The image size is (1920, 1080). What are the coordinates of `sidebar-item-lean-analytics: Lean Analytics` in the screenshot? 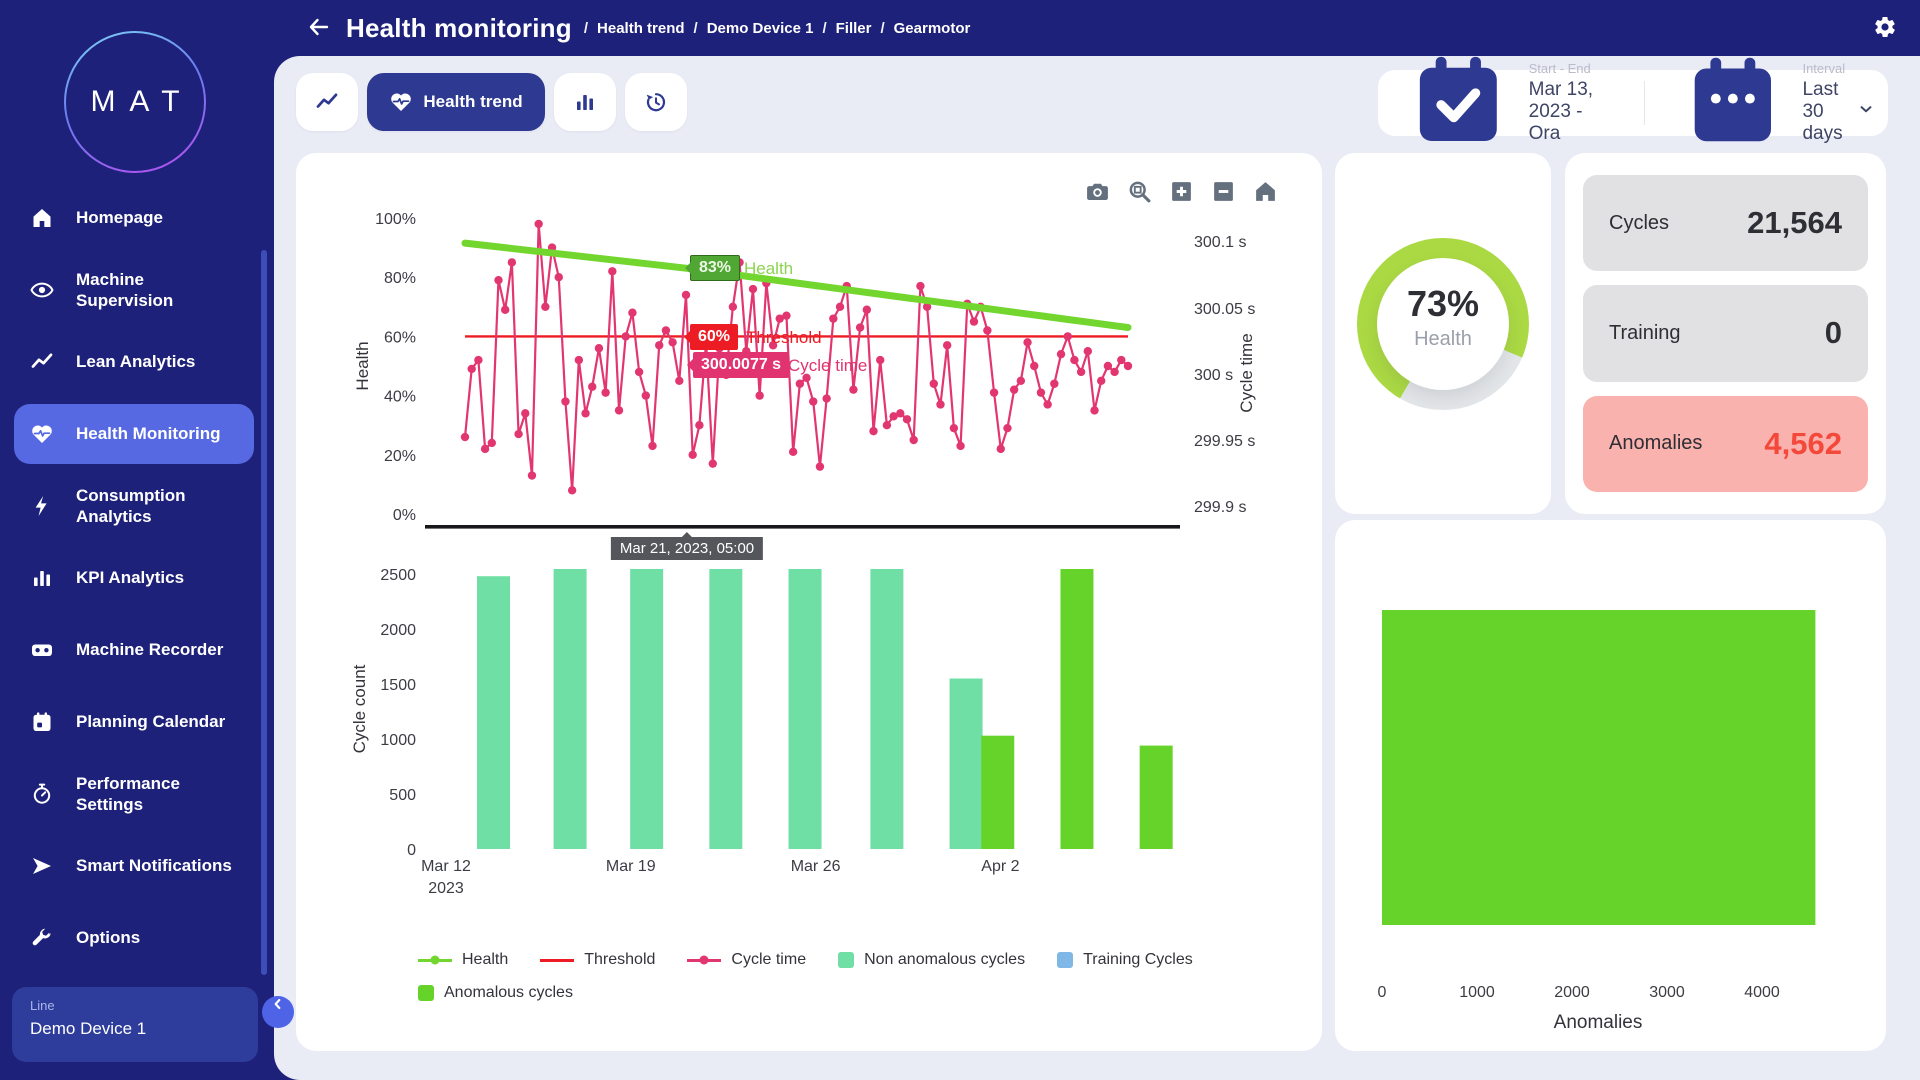 It's located at (137, 362).